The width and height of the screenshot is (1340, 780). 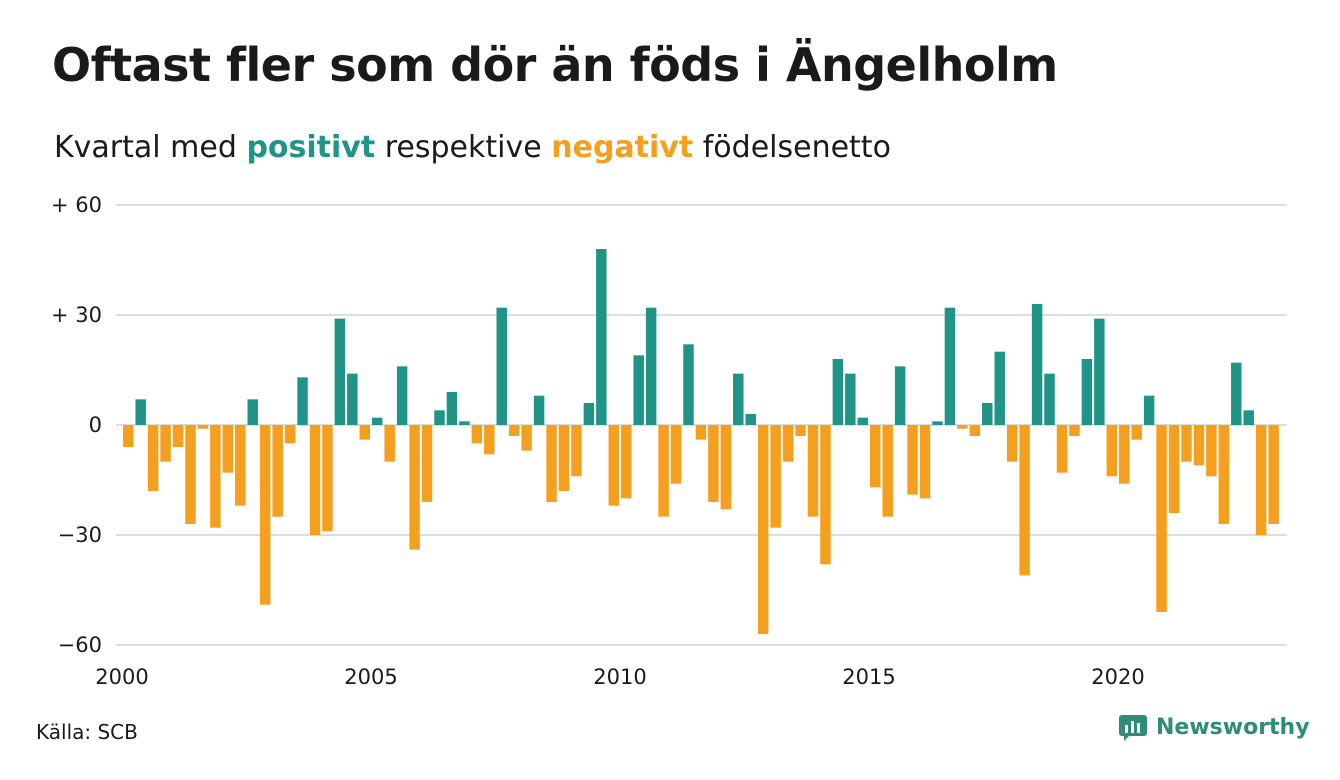 I want to click on y-tick-label: −60, so click(x=80, y=645).